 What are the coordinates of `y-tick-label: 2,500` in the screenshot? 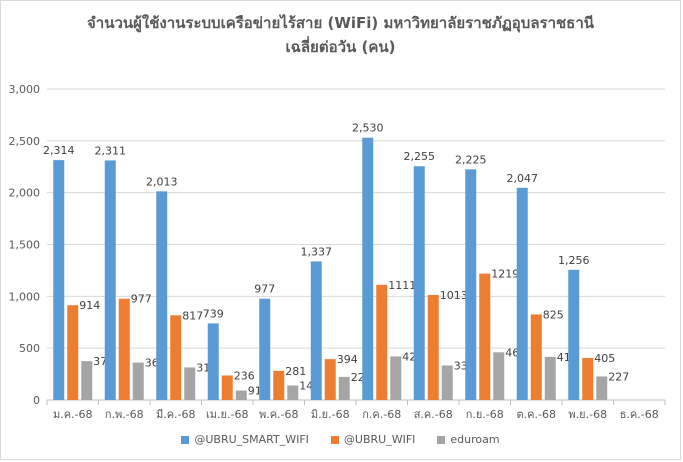 It's located at (25, 141).